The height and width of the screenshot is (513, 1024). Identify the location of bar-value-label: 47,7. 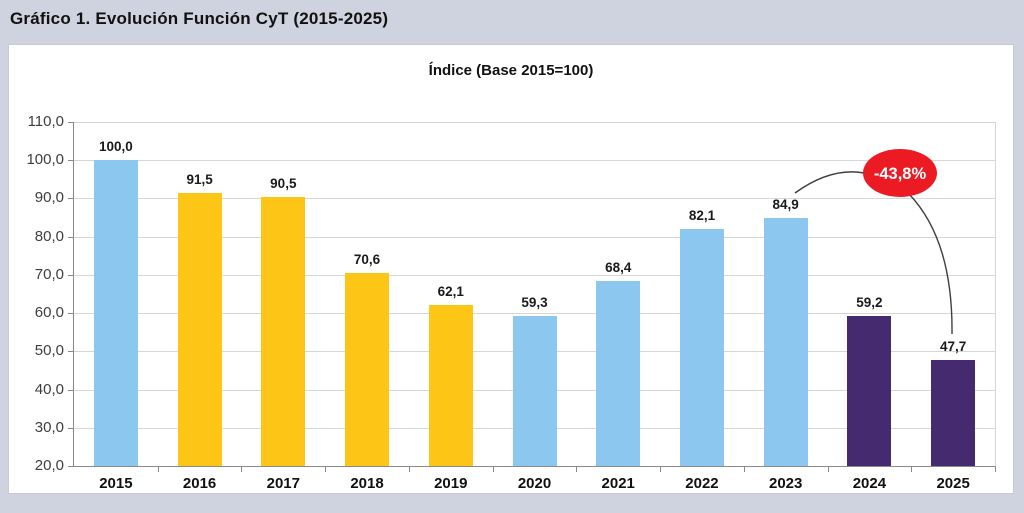
(953, 347).